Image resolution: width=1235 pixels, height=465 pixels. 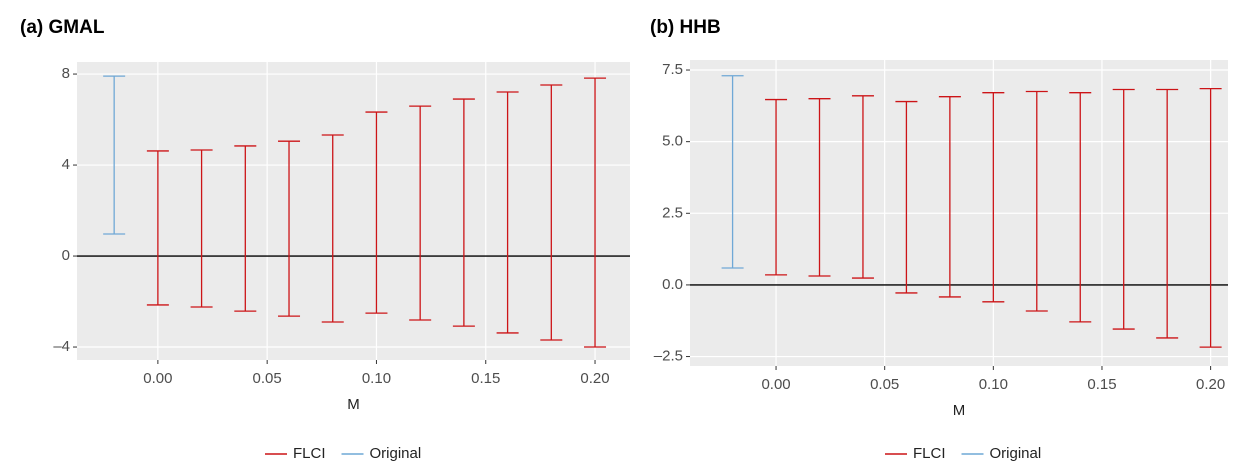 I want to click on y-tick-label: 5.0, so click(x=672, y=141).